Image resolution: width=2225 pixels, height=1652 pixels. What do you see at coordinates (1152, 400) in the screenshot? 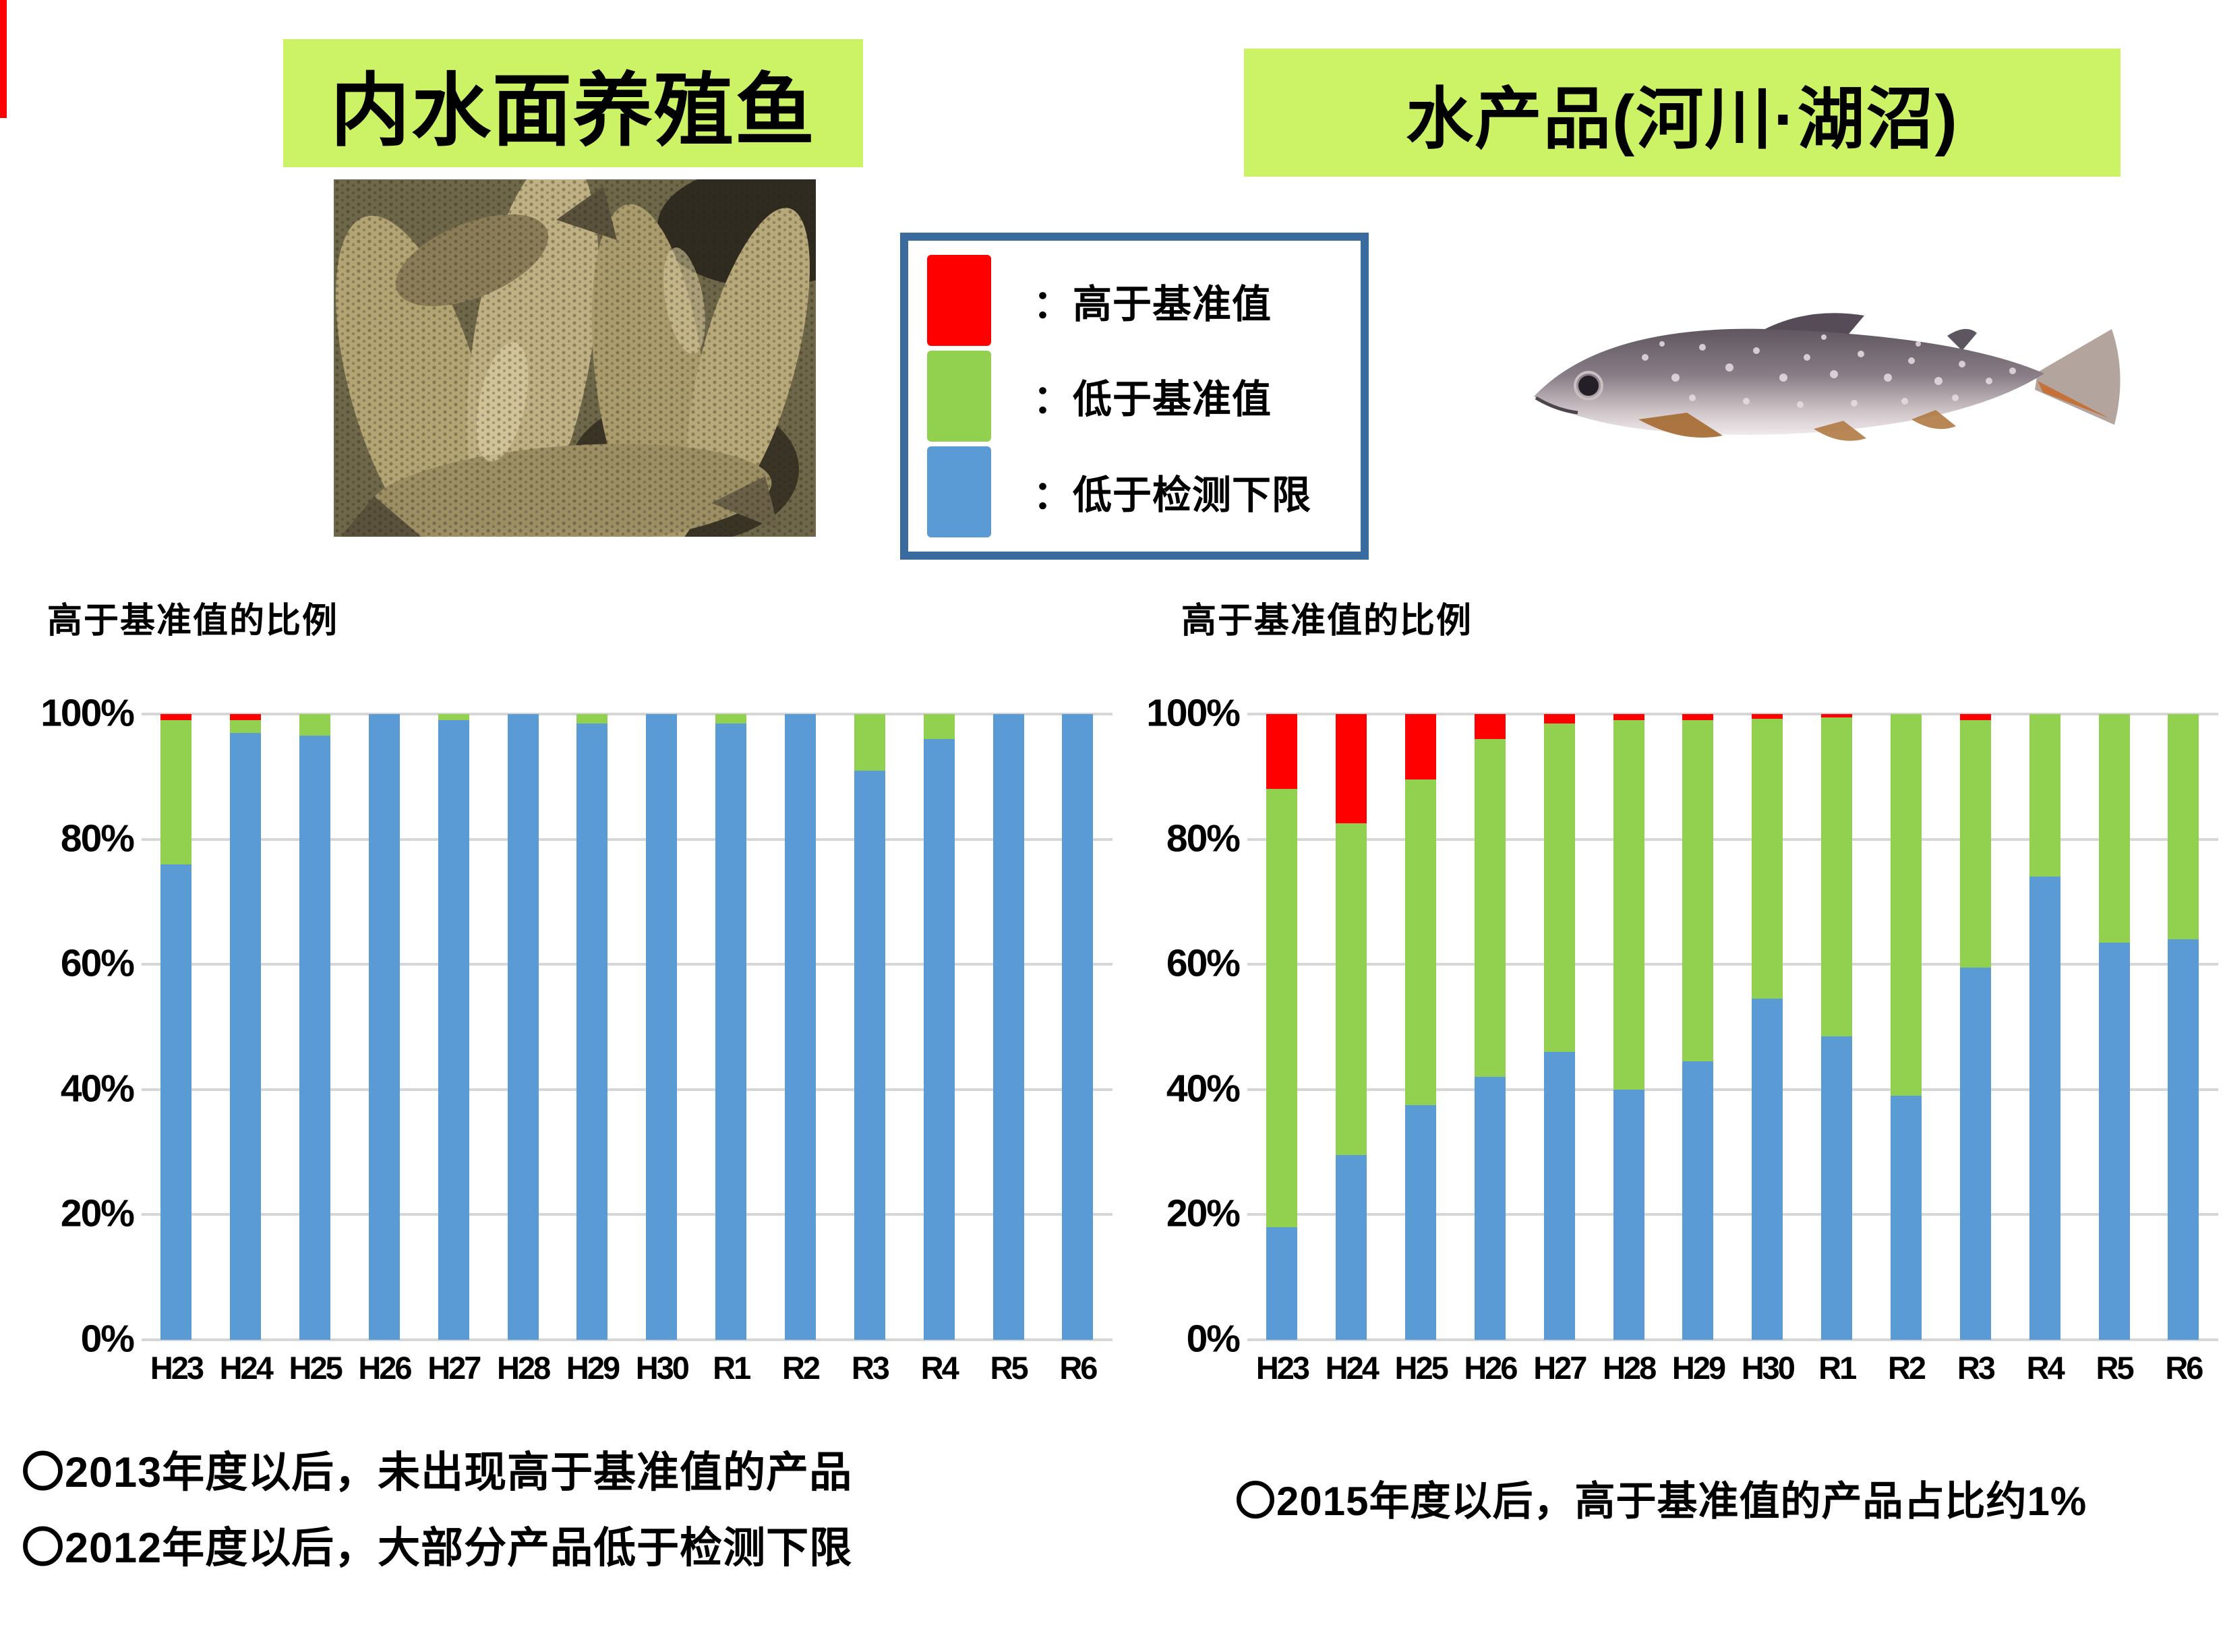
I see `legend-label-below-standard: ：低于基准值` at bounding box center [1152, 400].